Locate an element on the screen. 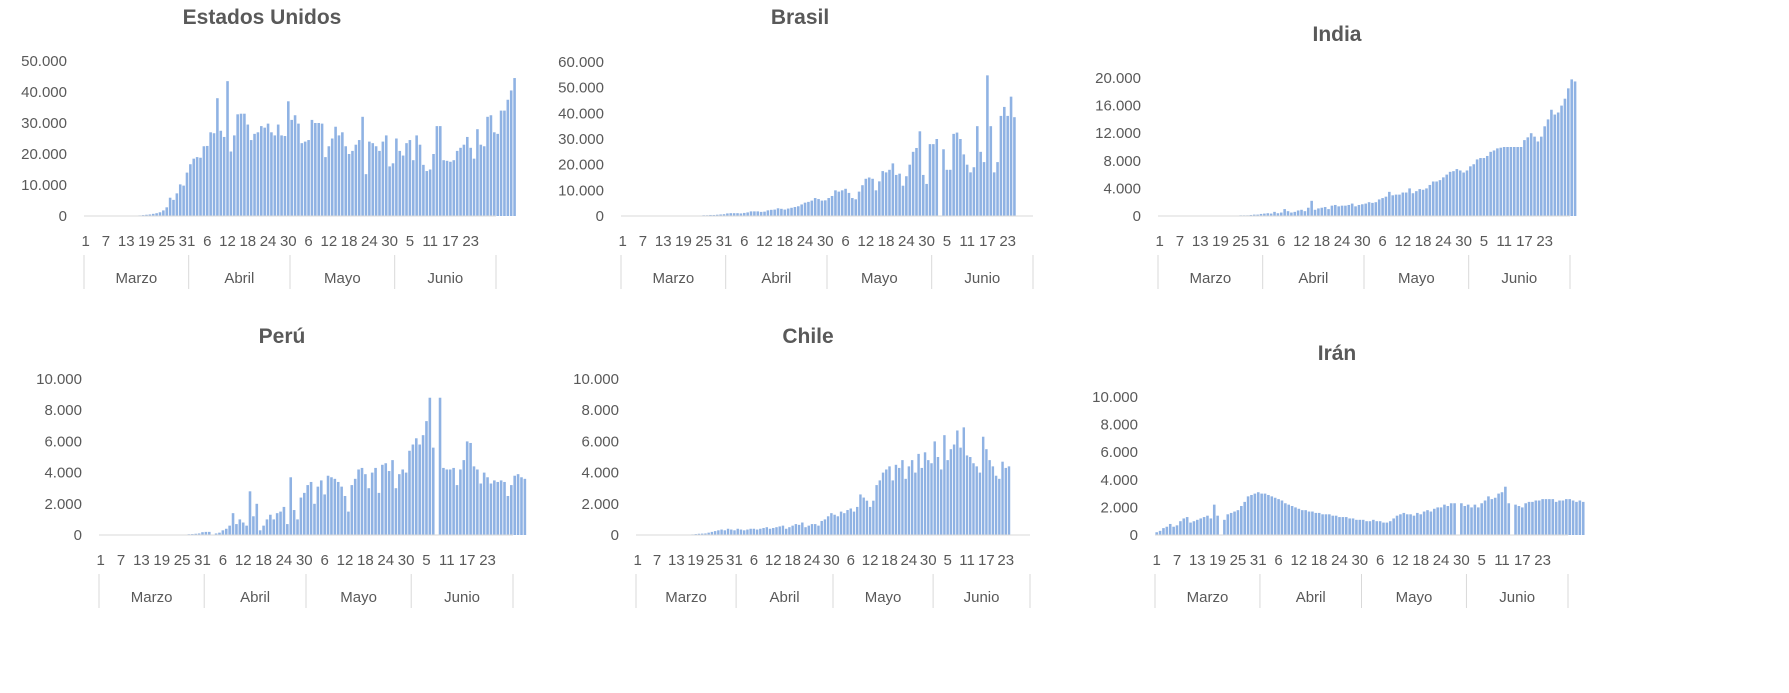  x-tick-label: 11 is located at coordinates (967, 241).